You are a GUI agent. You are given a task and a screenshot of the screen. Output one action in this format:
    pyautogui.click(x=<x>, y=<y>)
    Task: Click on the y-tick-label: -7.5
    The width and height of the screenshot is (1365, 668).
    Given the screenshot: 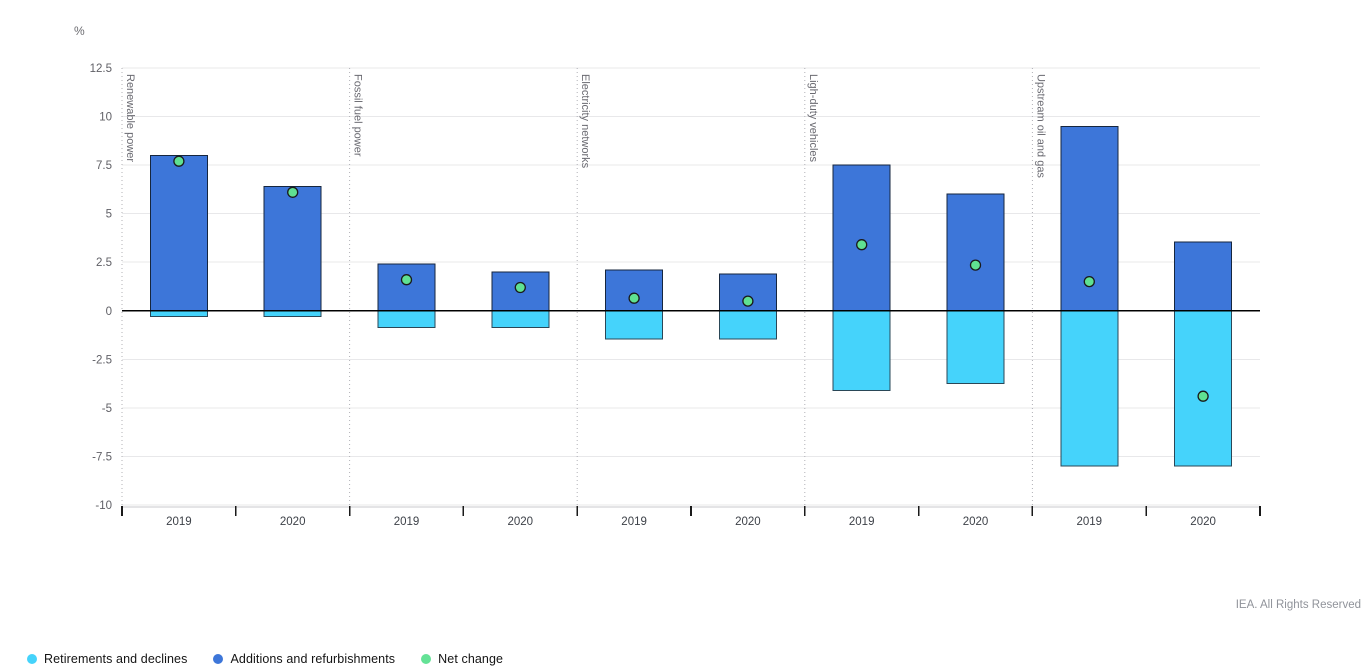 What is the action you would take?
    pyautogui.click(x=102, y=457)
    